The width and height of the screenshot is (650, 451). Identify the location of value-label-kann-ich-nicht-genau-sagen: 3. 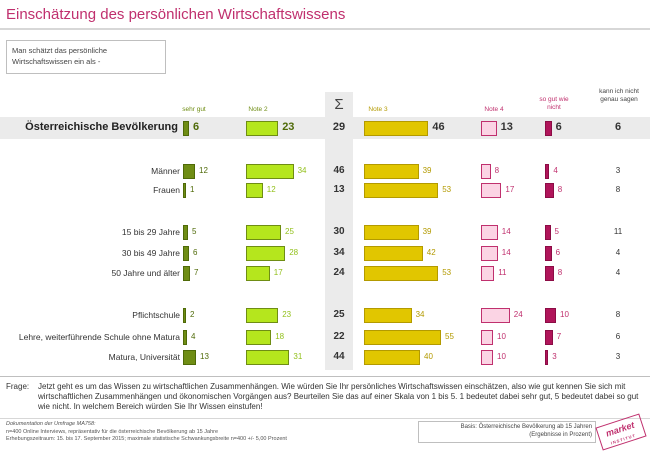
(618, 356).